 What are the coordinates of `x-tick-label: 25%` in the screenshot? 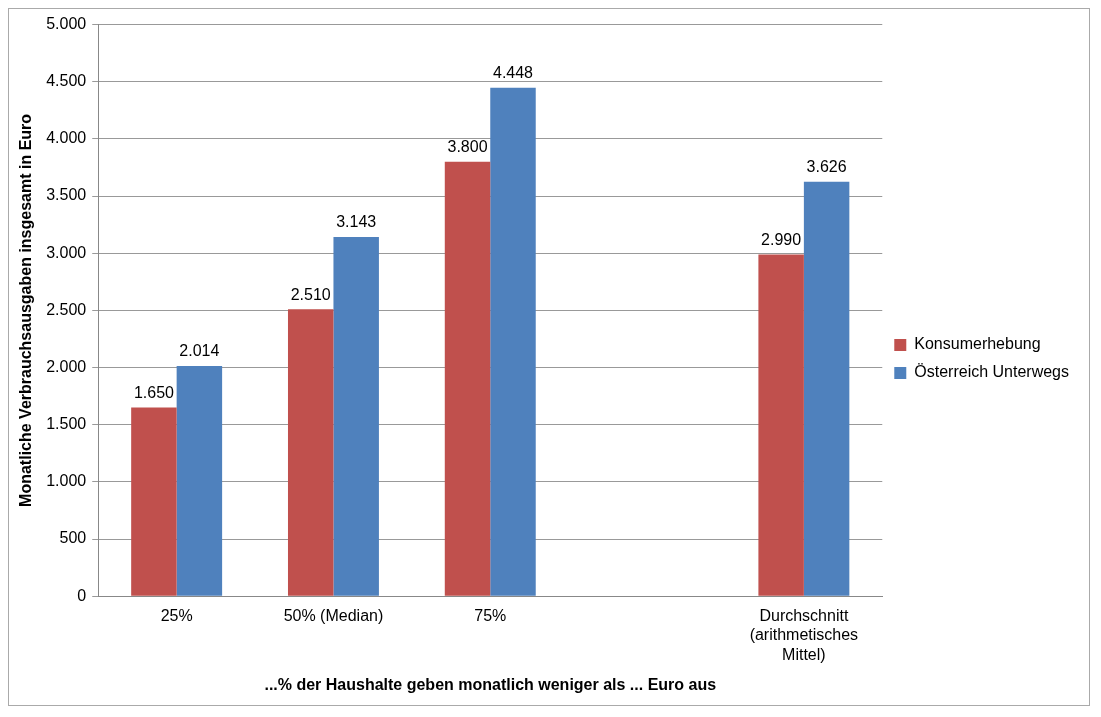 It's located at (176, 616).